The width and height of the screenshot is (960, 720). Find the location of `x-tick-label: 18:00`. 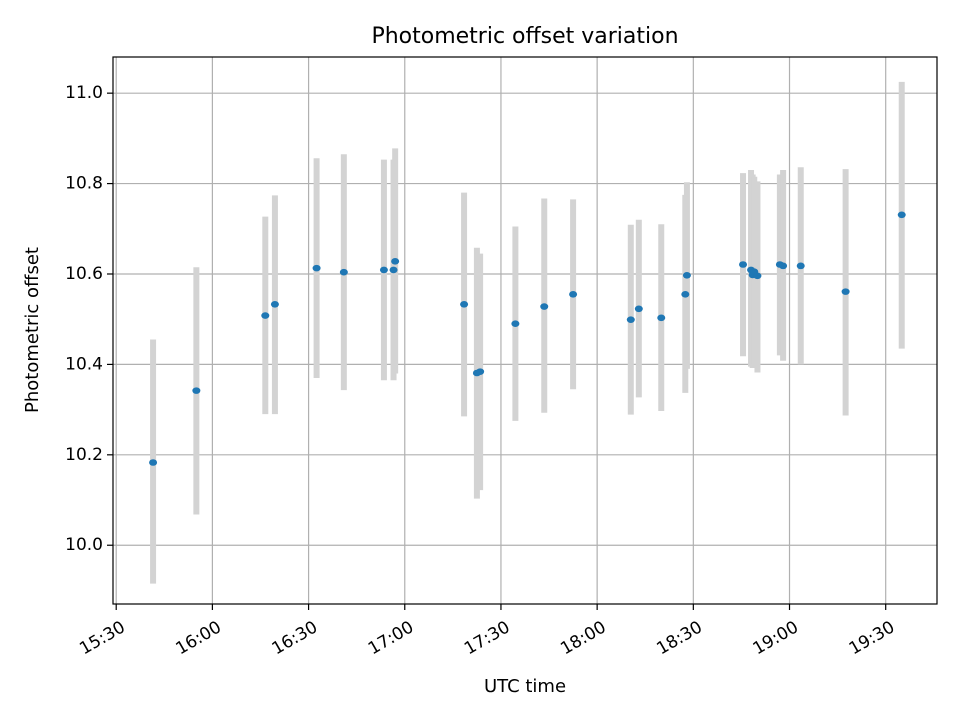

x-tick-label: 18:00 is located at coordinates (583, 638).